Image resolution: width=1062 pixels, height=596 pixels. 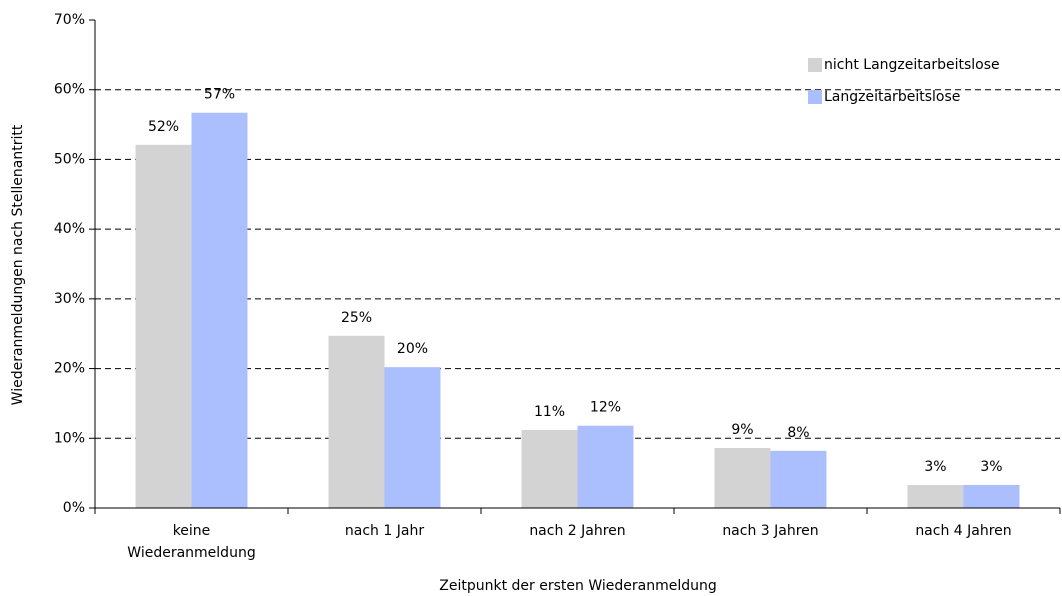 I want to click on y-tick-label: 50%, so click(x=69, y=159).